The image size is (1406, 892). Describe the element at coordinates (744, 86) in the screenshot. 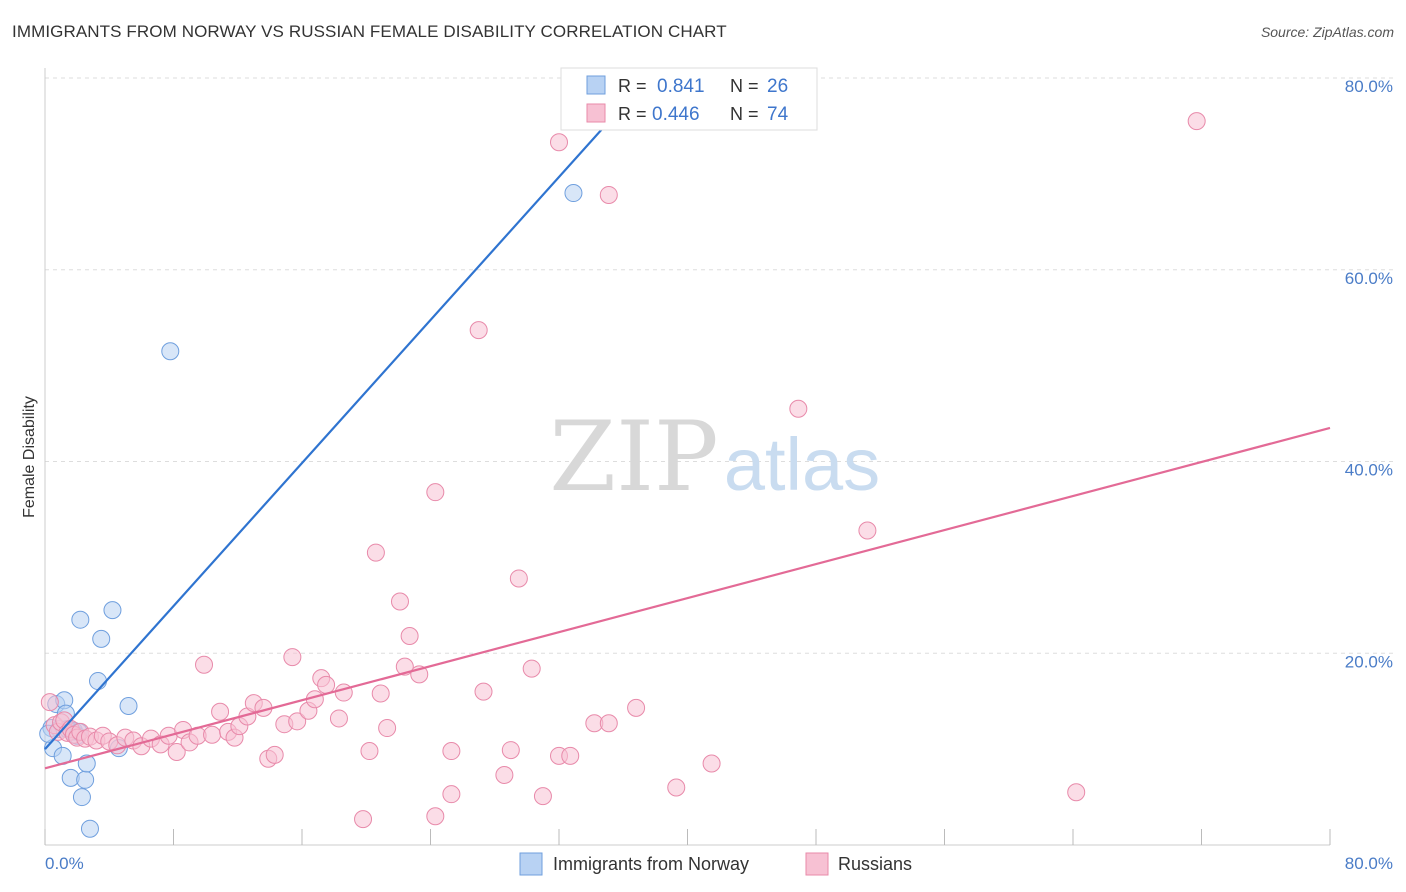

I see `stats-n-label-norway: N =` at that location.